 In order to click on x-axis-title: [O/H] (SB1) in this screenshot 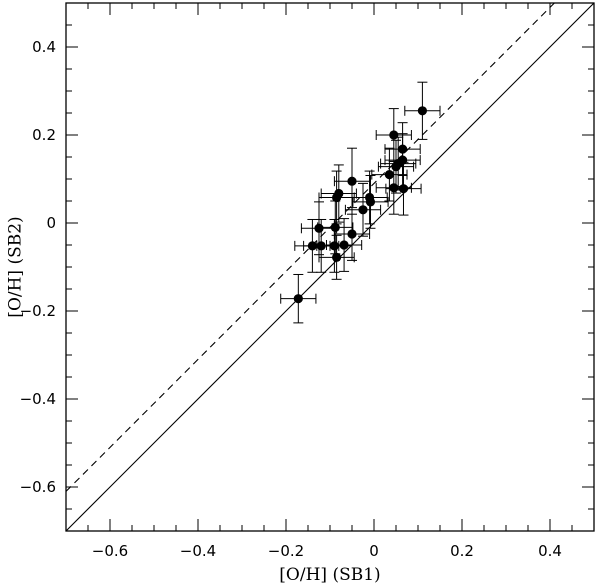, I will do `click(329, 575)`.